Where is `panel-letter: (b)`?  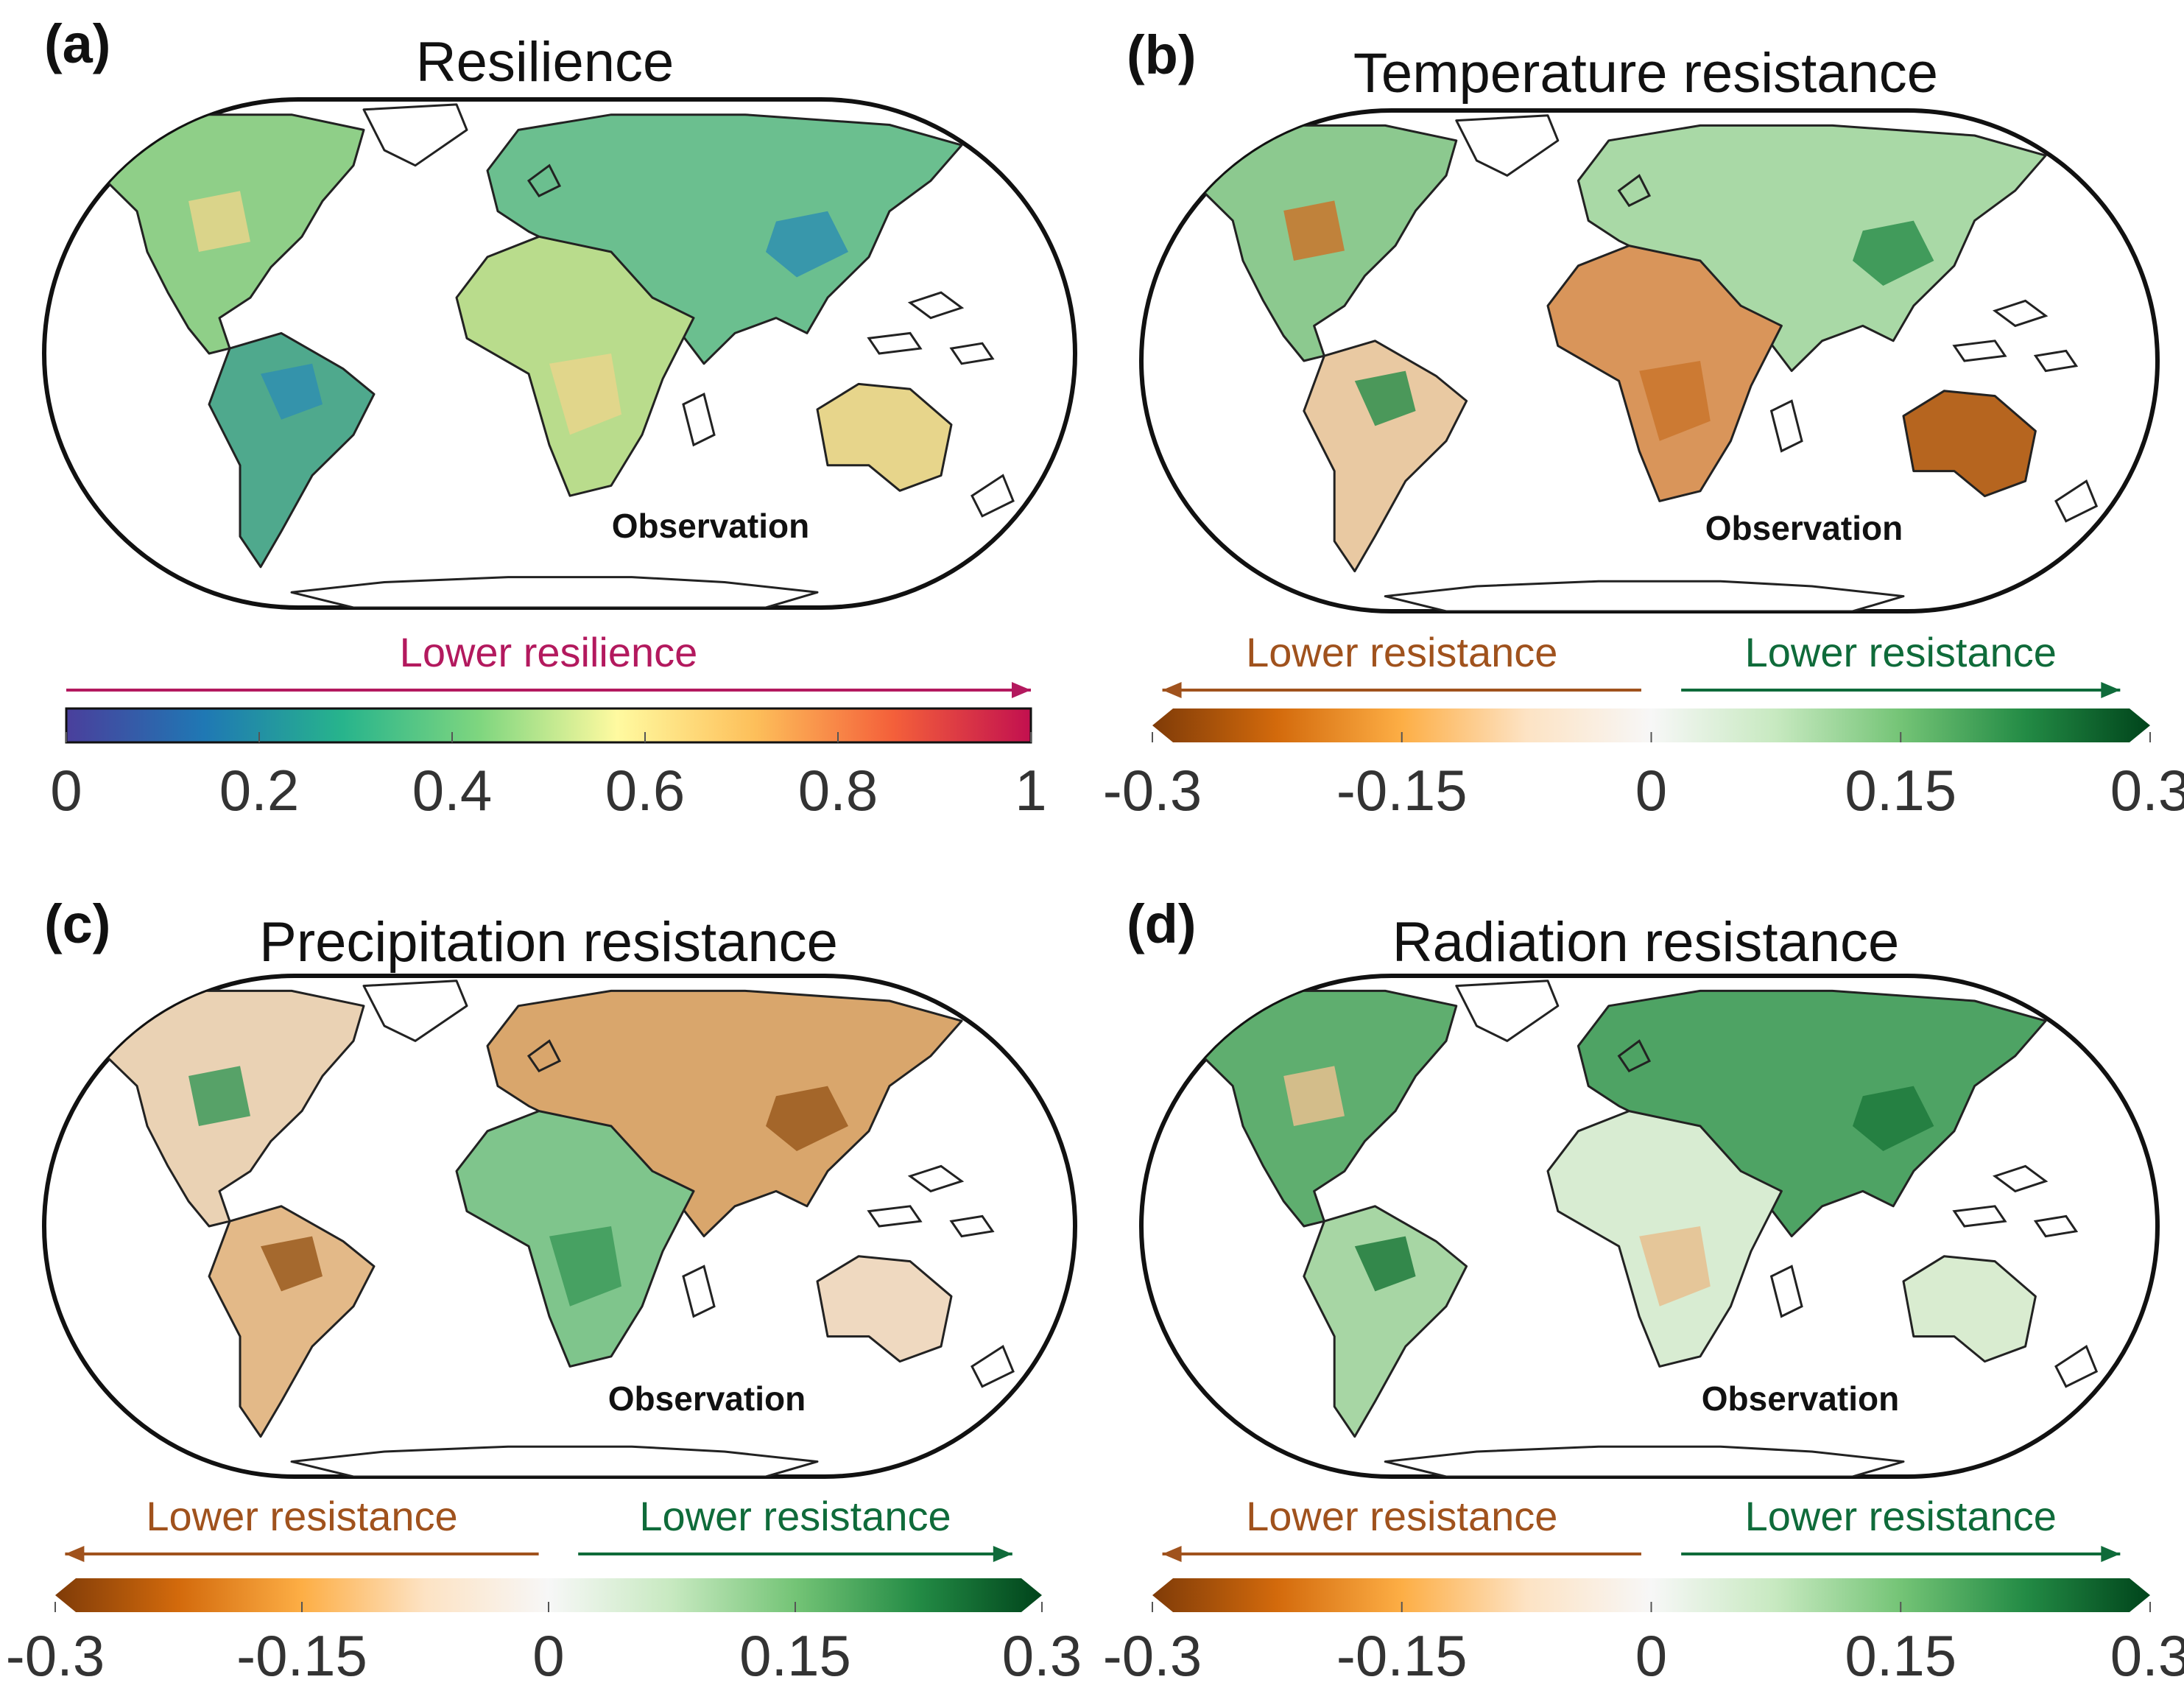
panel-letter: (b) is located at coordinates (1162, 54).